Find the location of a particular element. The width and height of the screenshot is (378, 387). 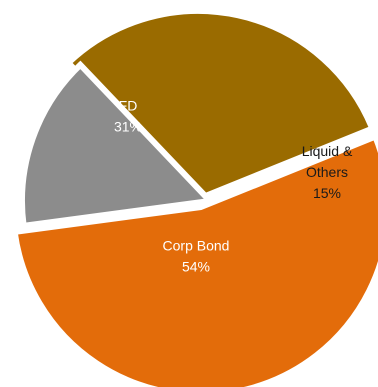

data-label-category: FD is located at coordinates (128, 106).